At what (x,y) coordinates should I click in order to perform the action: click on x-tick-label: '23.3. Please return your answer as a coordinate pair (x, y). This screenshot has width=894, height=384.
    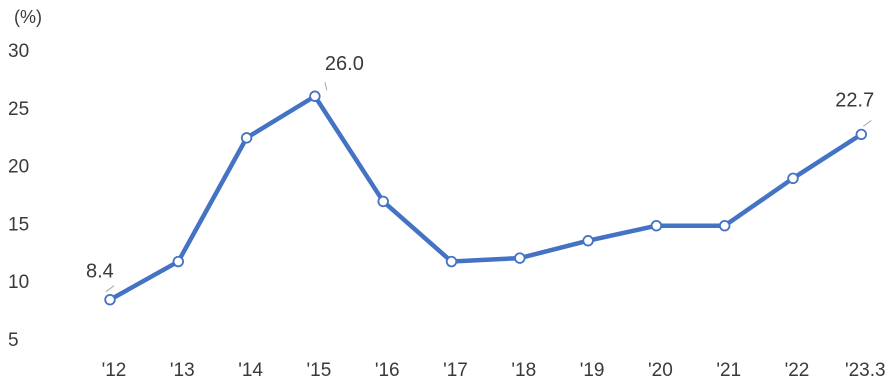
    Looking at the image, I should click on (865, 370).